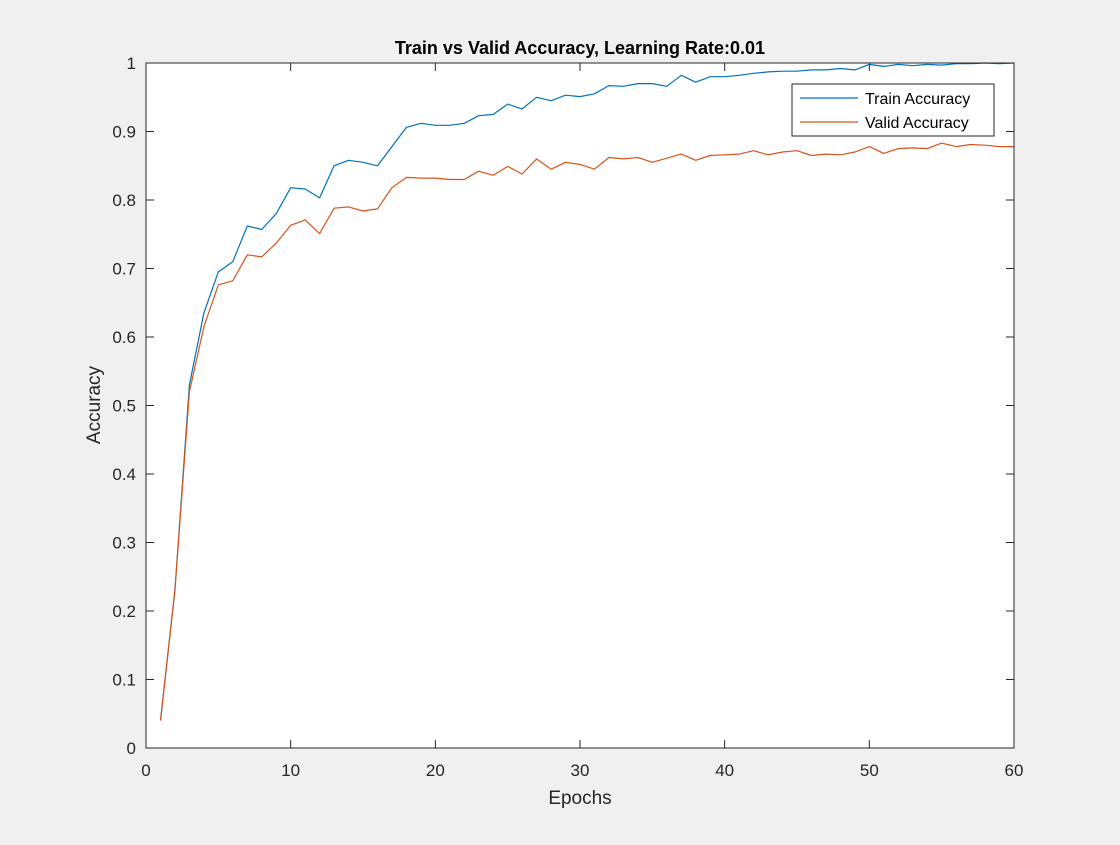 The height and width of the screenshot is (845, 1120). Describe the element at coordinates (124, 680) in the screenshot. I see `y-tick-label: 0.1` at that location.